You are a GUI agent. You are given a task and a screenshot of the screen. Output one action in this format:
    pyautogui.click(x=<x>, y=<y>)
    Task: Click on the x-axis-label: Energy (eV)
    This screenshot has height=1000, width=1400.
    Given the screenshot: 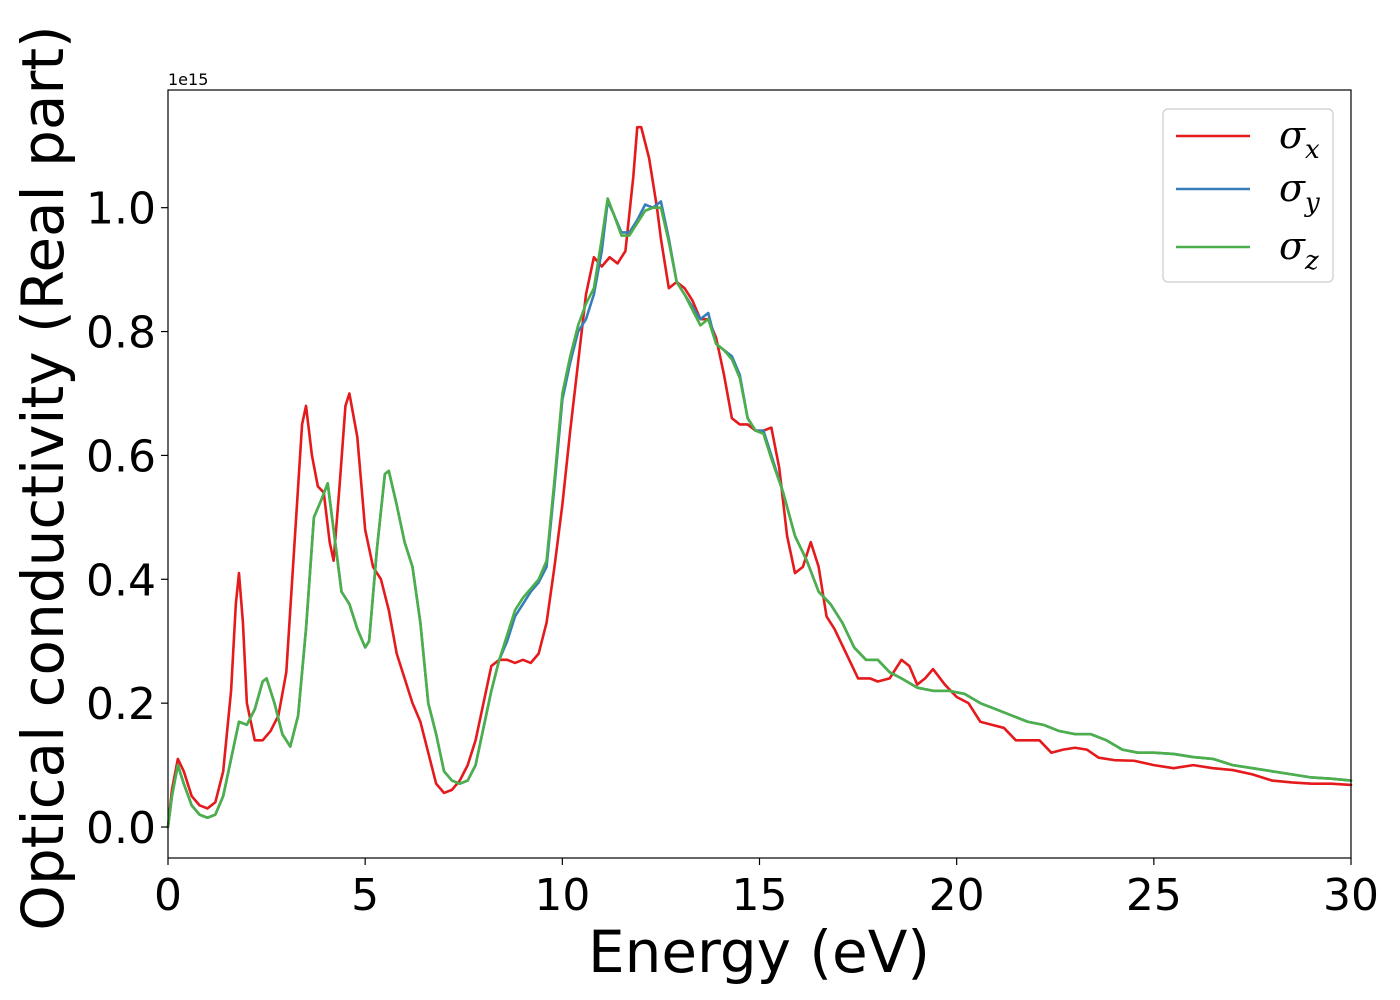 What is the action you would take?
    pyautogui.click(x=759, y=952)
    